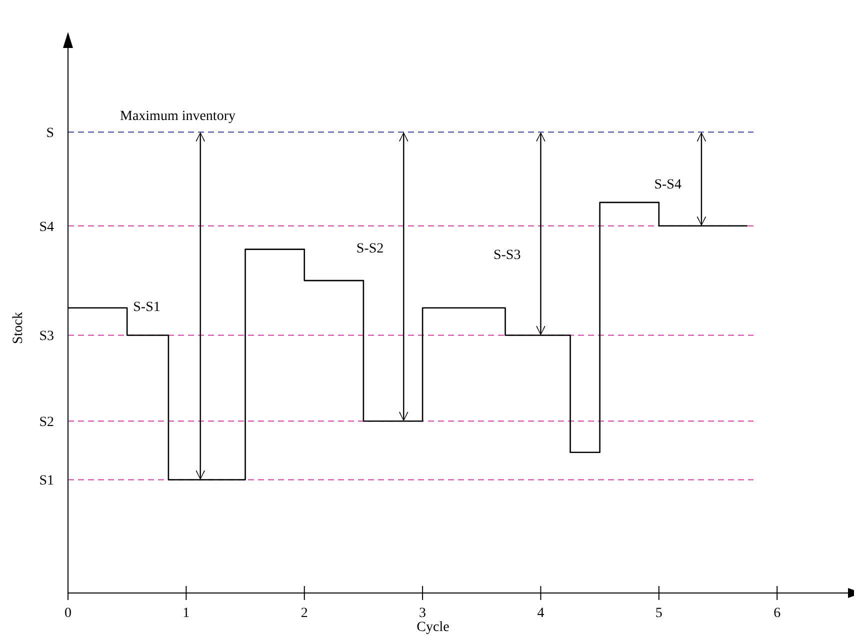 The width and height of the screenshot is (862, 644). I want to click on x-axis-title: Cycle, so click(433, 627).